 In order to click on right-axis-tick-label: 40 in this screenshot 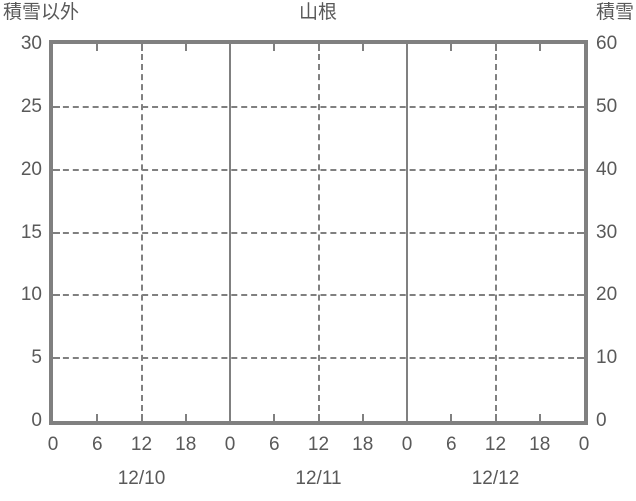, I will do `click(607, 169)`.